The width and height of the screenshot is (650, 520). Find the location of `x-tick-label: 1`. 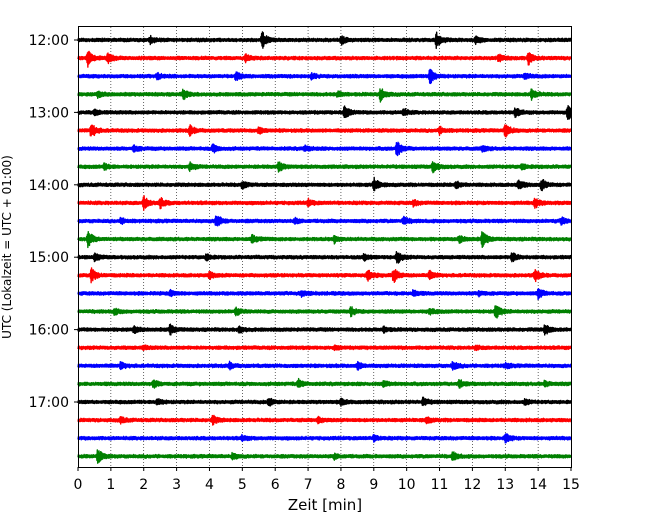

x-tick-label: 1 is located at coordinates (110, 485).